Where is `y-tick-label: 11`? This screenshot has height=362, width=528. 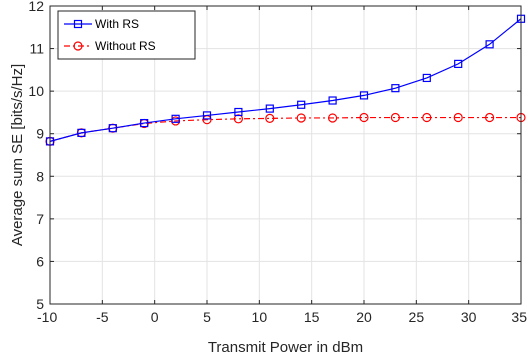 y-tick-label: 11 is located at coordinates (36, 49).